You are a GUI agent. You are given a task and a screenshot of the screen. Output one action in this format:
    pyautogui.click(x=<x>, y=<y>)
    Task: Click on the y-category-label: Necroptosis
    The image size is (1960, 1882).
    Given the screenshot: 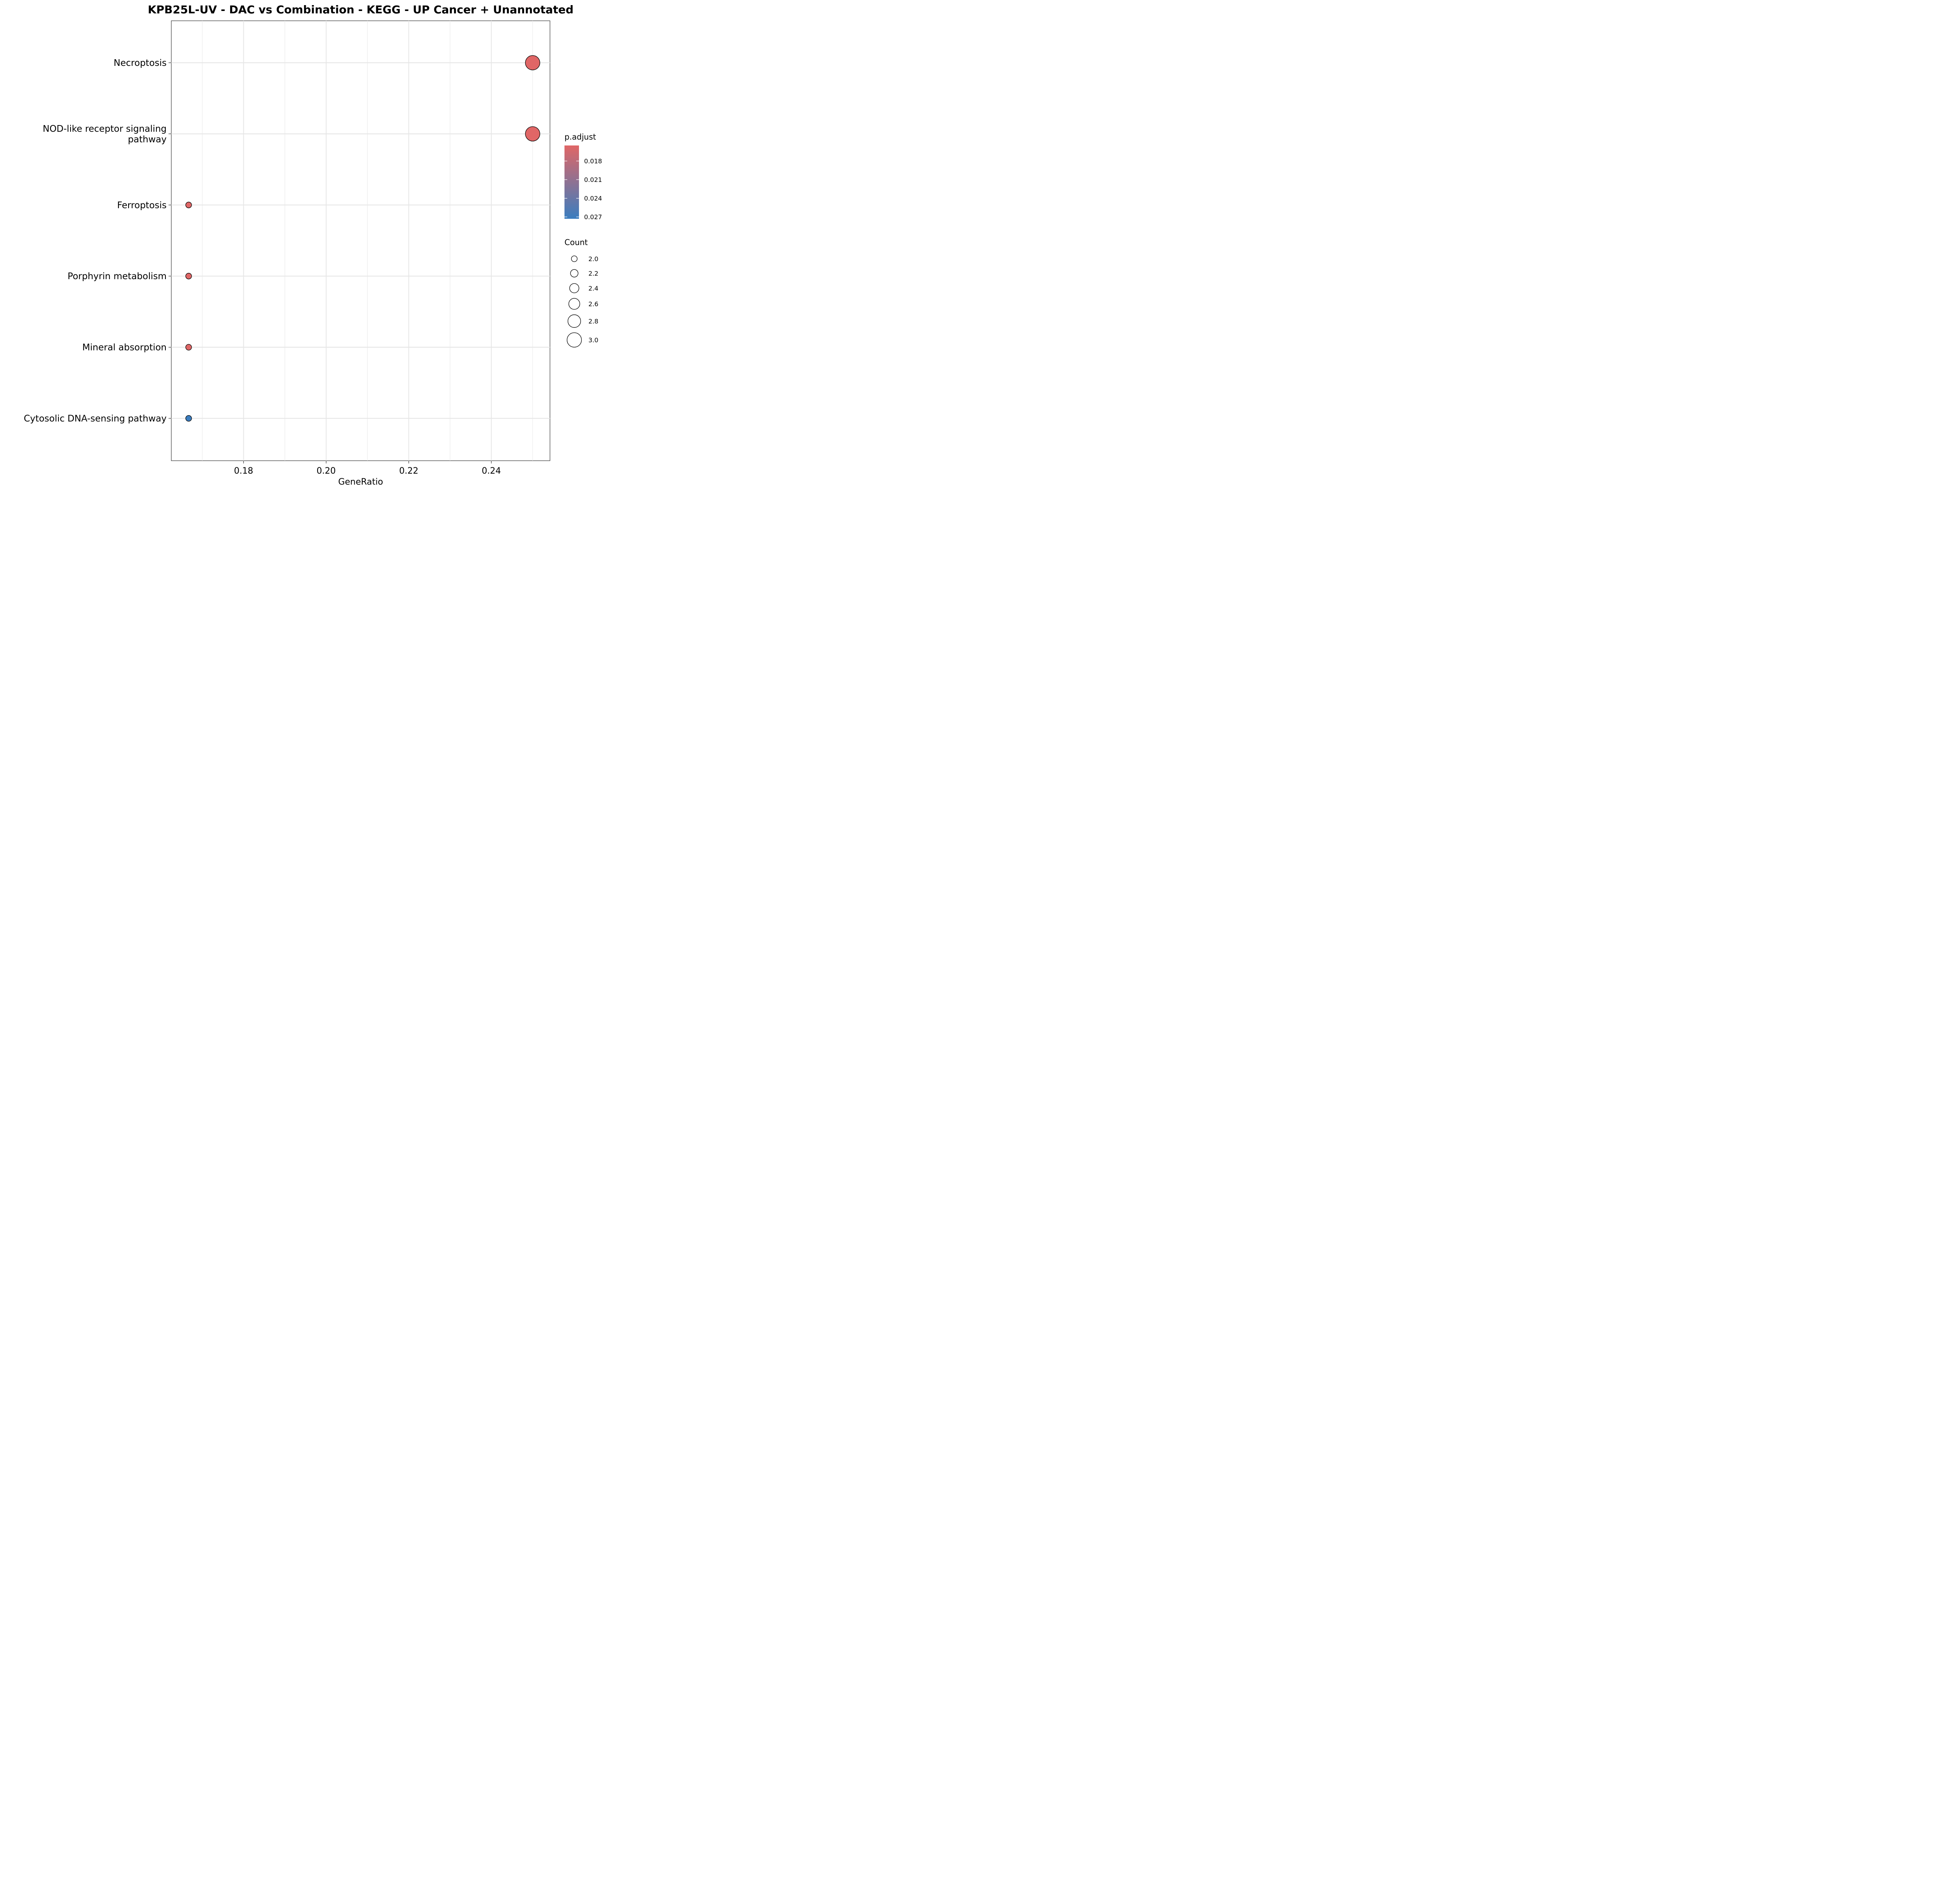 What is the action you would take?
    pyautogui.click(x=140, y=63)
    